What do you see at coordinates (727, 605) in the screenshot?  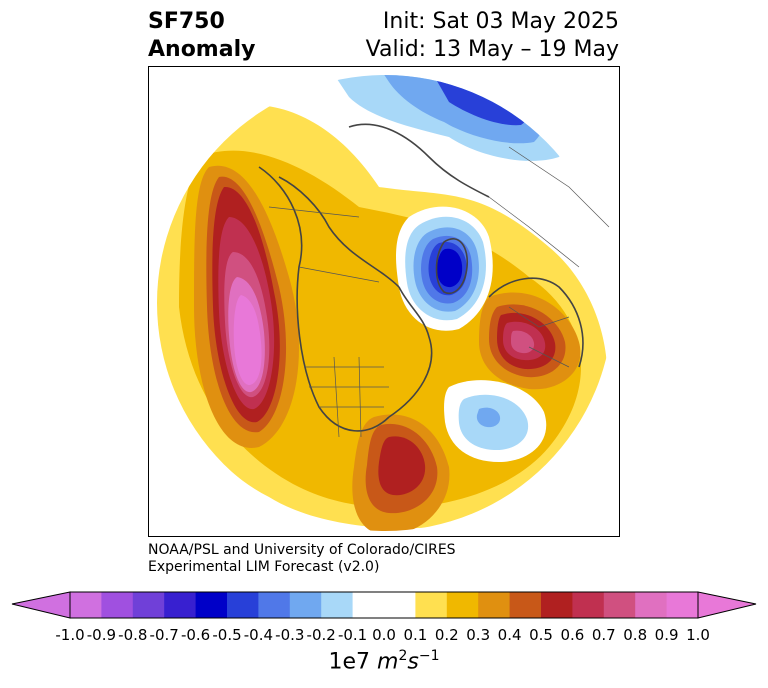 I see `colorbar-extend-high` at bounding box center [727, 605].